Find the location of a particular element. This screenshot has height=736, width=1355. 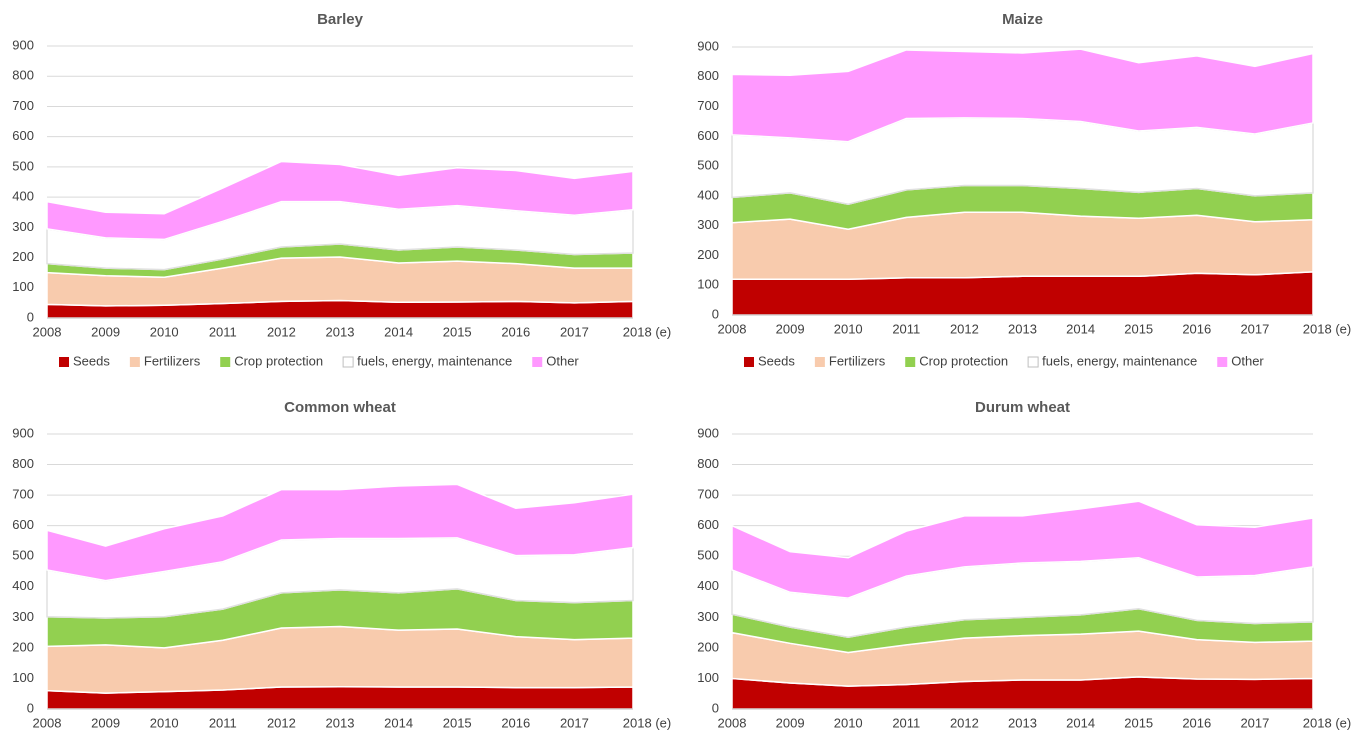

legend-label: fuels, energy, maintenance is located at coordinates (1119, 360).